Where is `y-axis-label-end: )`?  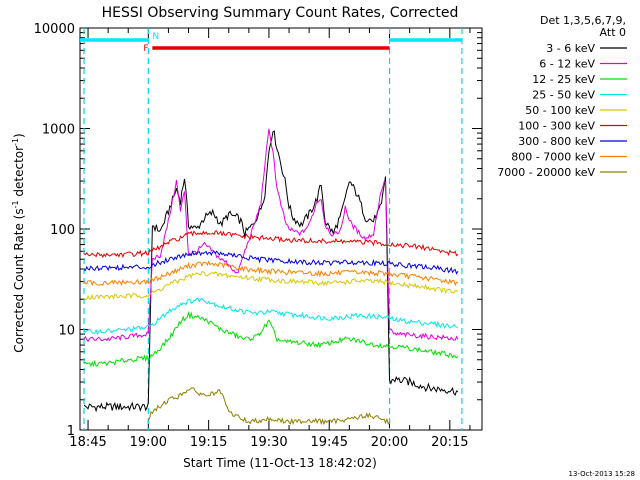
y-axis-label-end: ) is located at coordinates (19, 135).